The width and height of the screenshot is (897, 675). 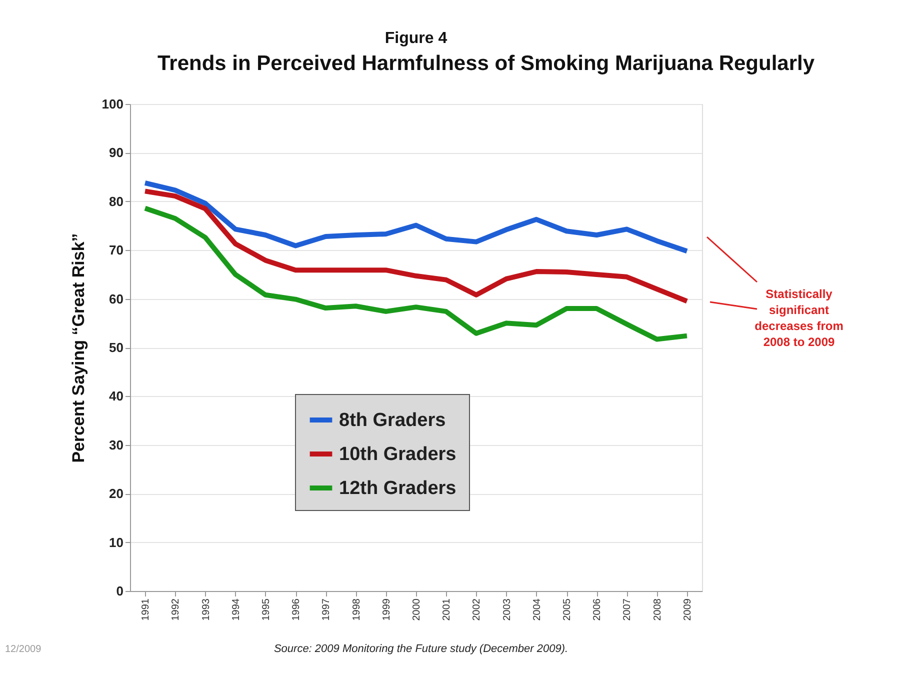 What do you see at coordinates (568, 609) in the screenshot?
I see `x-tick-label: 2005` at bounding box center [568, 609].